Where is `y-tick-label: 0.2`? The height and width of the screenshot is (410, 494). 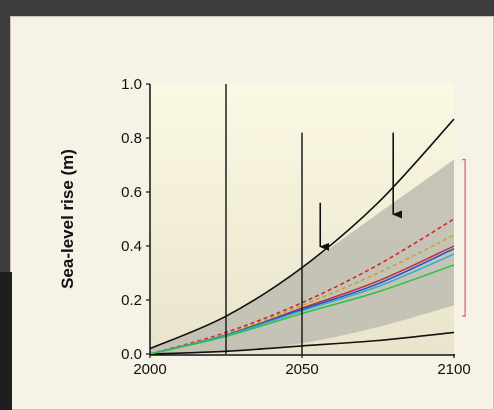
y-tick-label: 0.2 is located at coordinates (131, 300).